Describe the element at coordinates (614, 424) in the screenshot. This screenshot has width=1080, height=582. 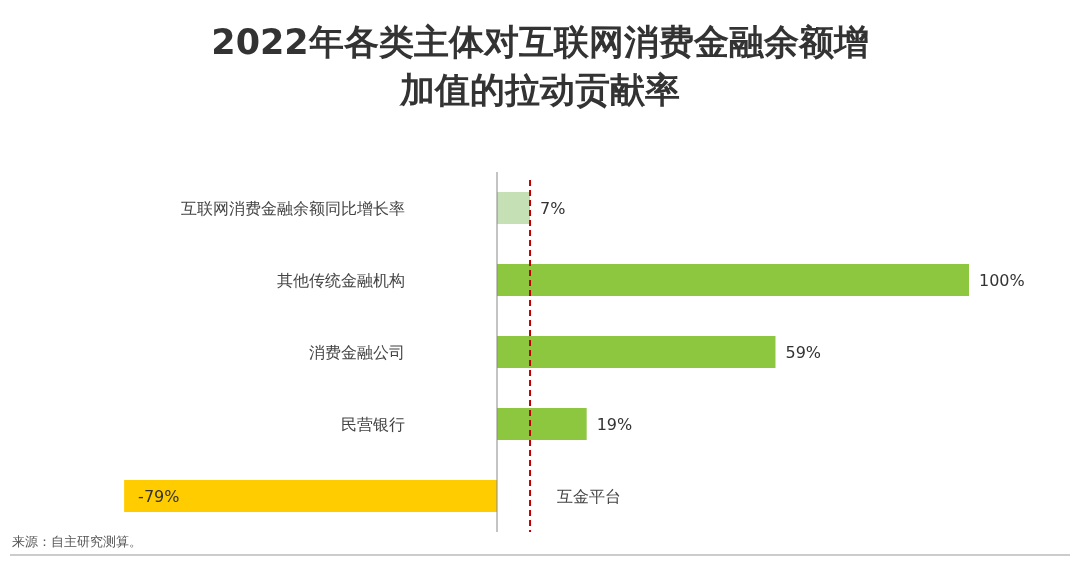
I see `data-label: 19%` at that location.